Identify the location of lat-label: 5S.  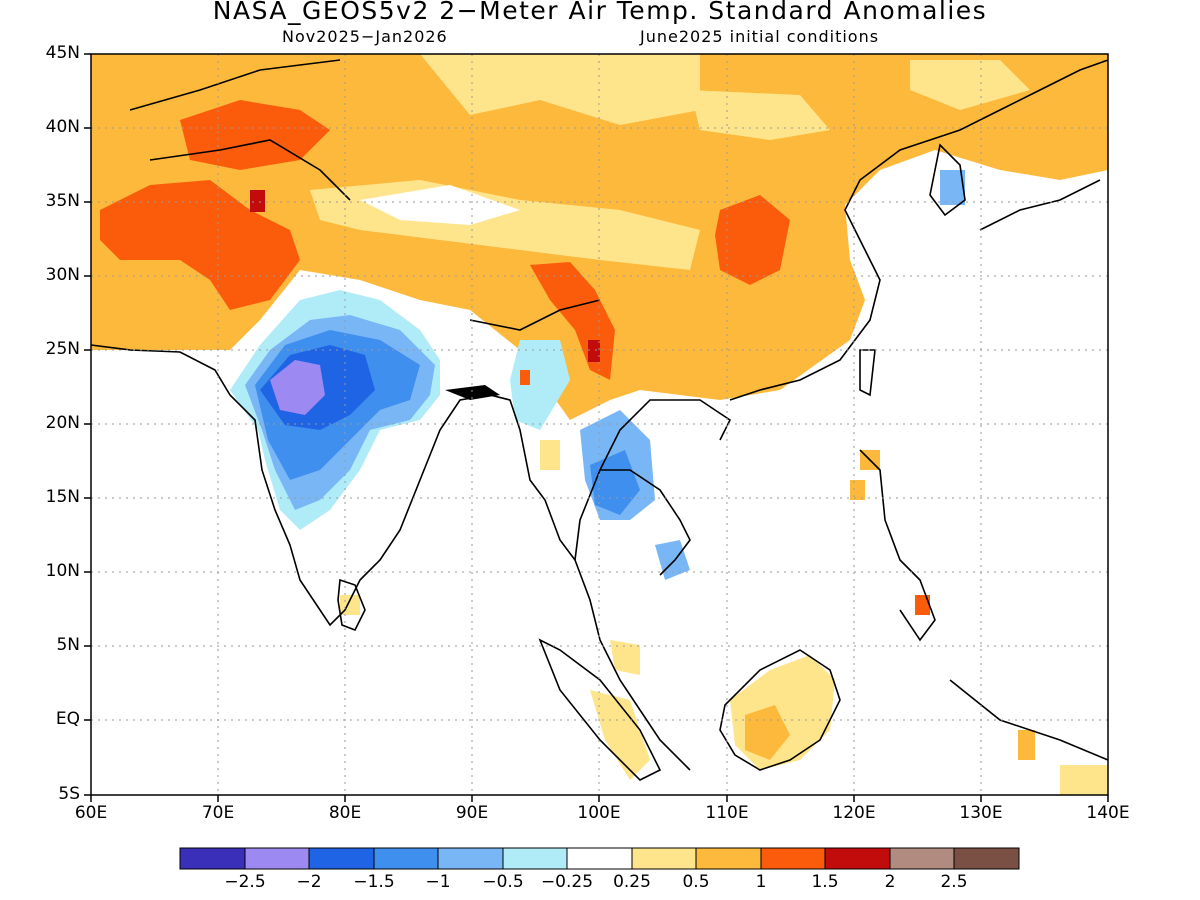
(69, 794).